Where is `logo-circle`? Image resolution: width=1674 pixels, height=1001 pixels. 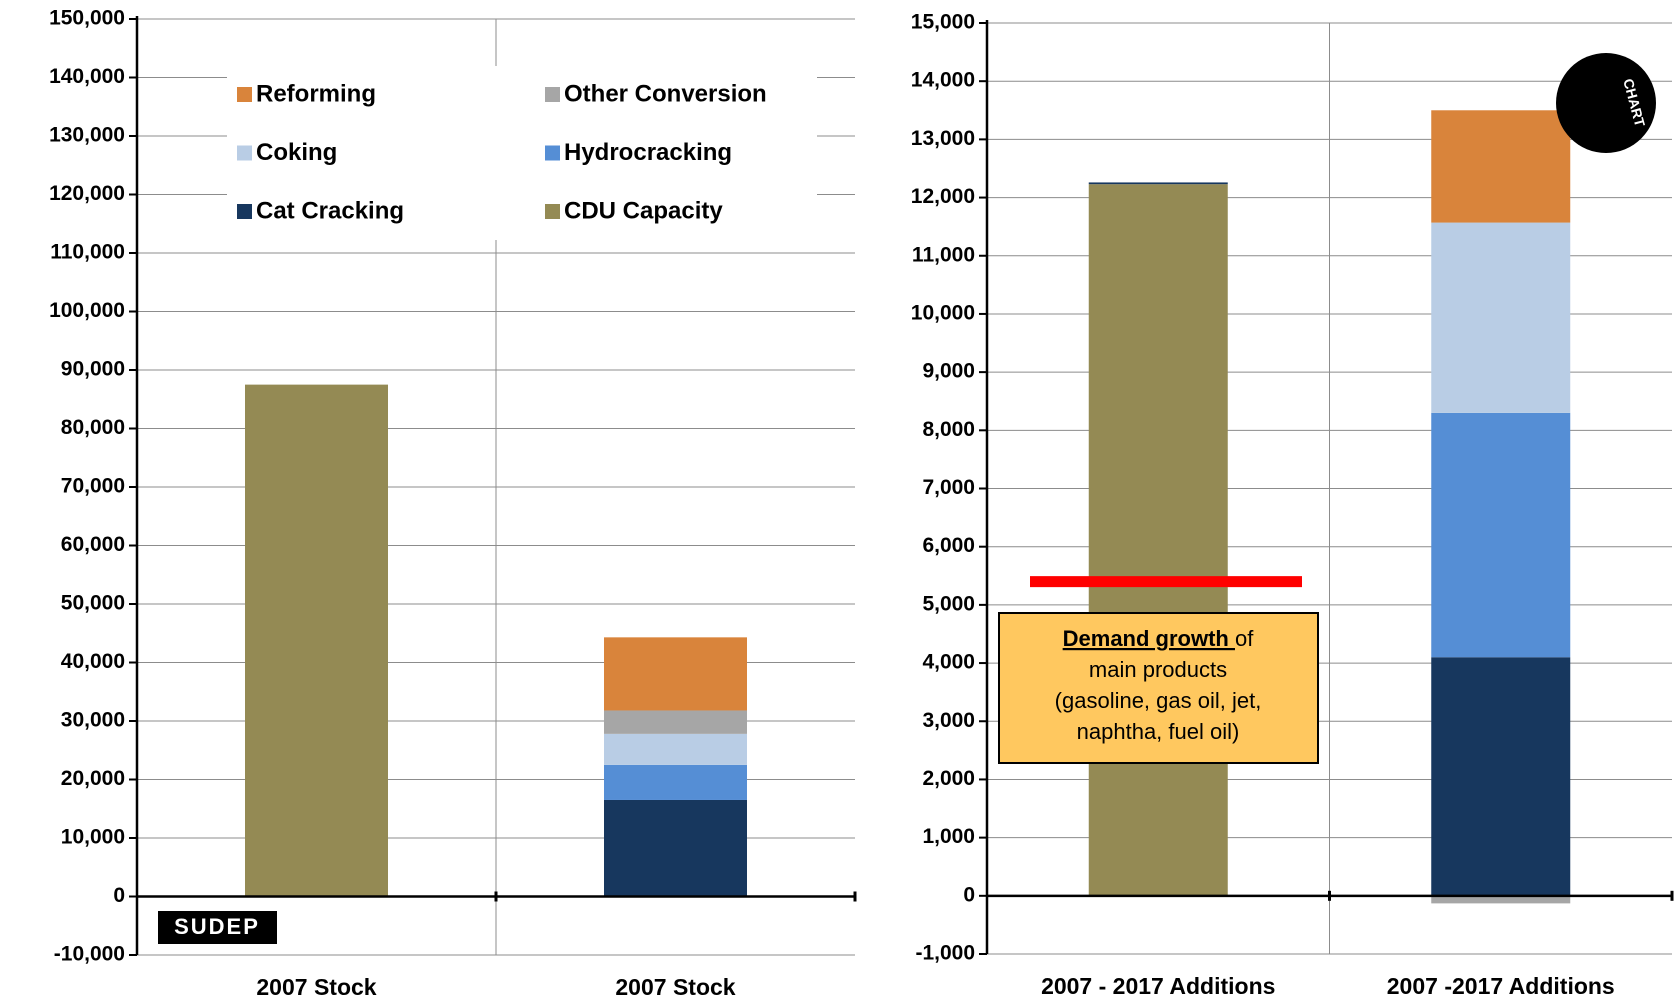
logo-circle is located at coordinates (1606, 103).